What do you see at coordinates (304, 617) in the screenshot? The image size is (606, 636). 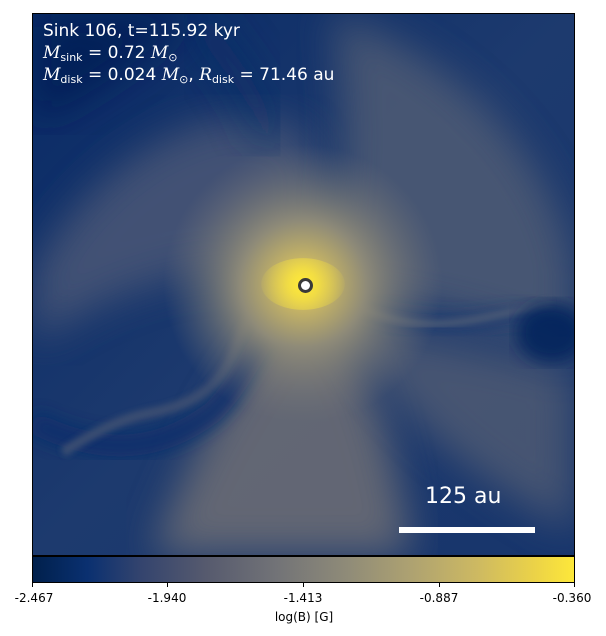 I see `colorbar-label: log(B) [G]` at bounding box center [304, 617].